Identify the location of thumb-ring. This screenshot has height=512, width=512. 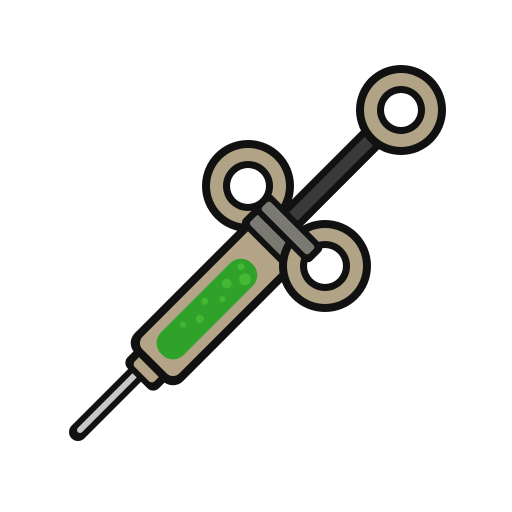
(401, 110).